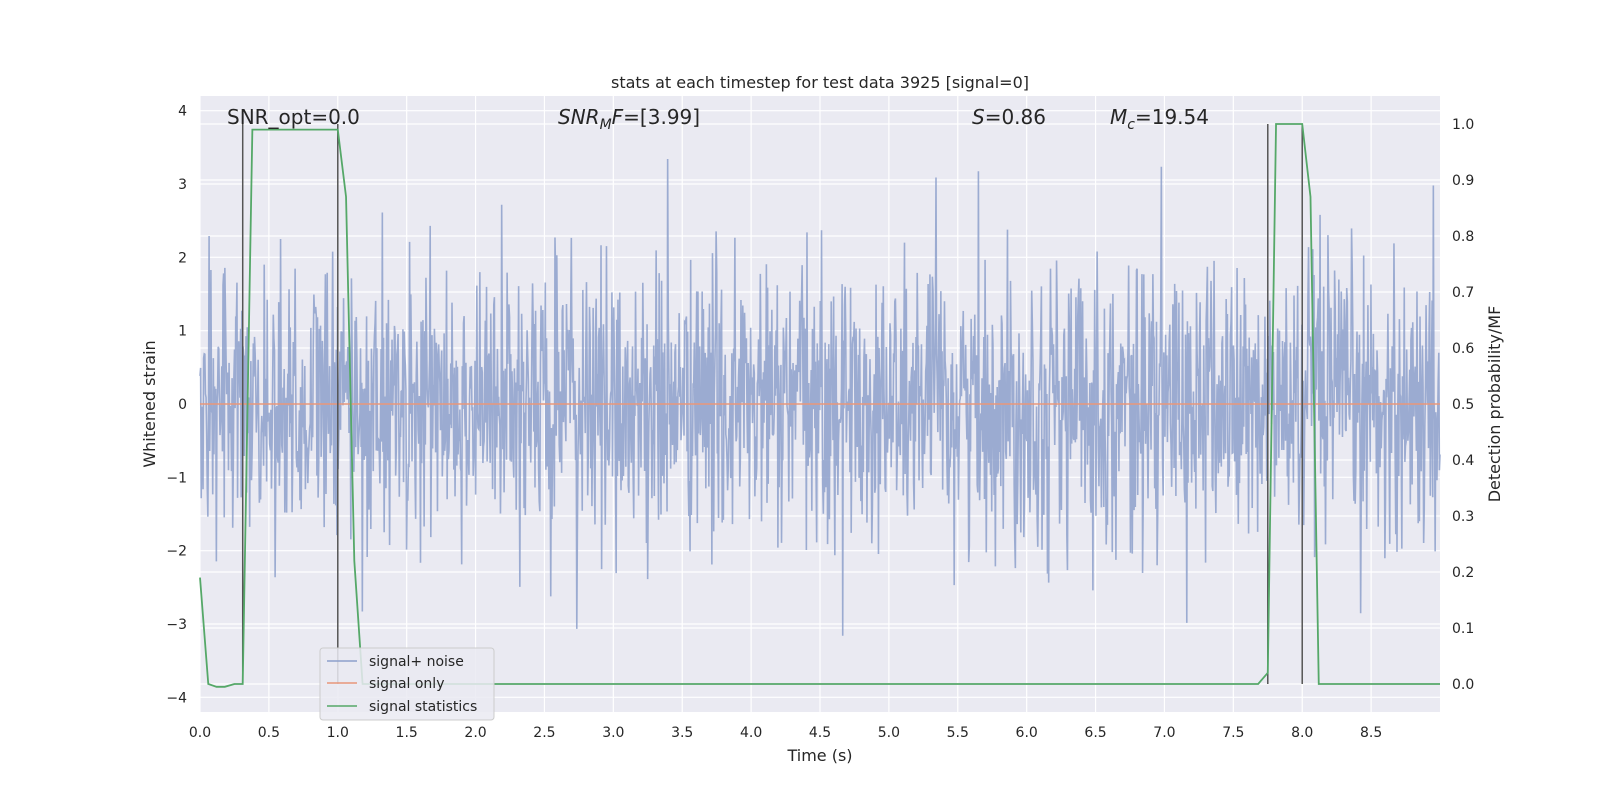  I want to click on legend-label-signal-statistics: signal statistics, so click(423, 707).